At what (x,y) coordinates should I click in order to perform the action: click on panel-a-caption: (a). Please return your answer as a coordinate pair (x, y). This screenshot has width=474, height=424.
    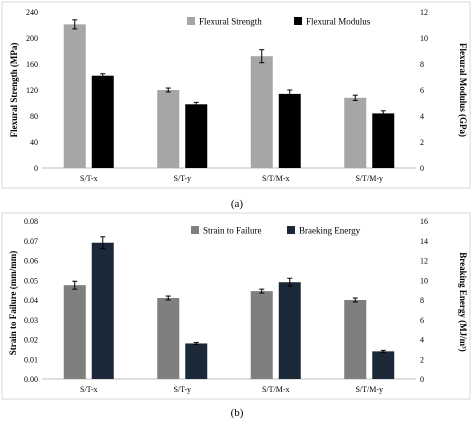
    Looking at the image, I should click on (237, 204).